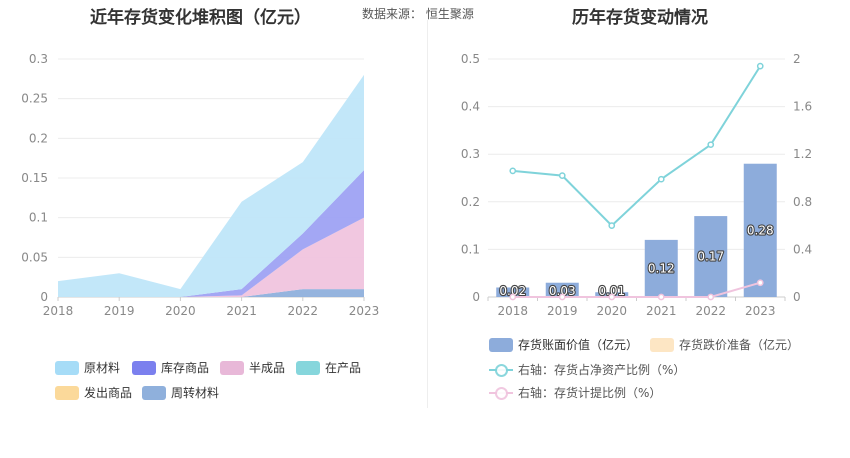 This screenshot has height=458, width=850. I want to click on y-right-tick-label: 2, so click(797, 59).